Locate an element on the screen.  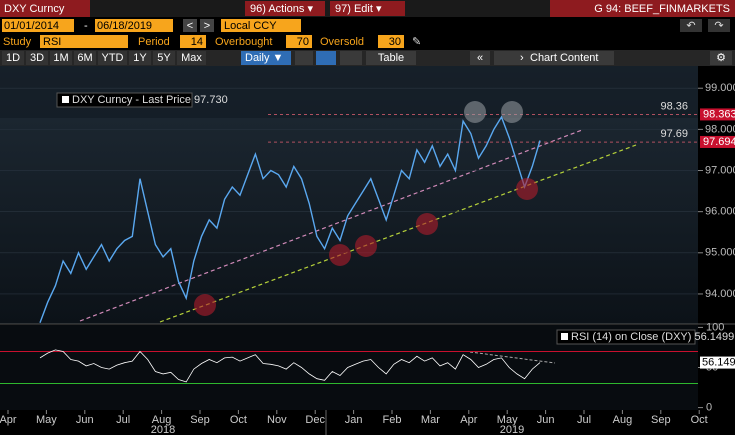
range-button-label: 3D is located at coordinates (37, 58).